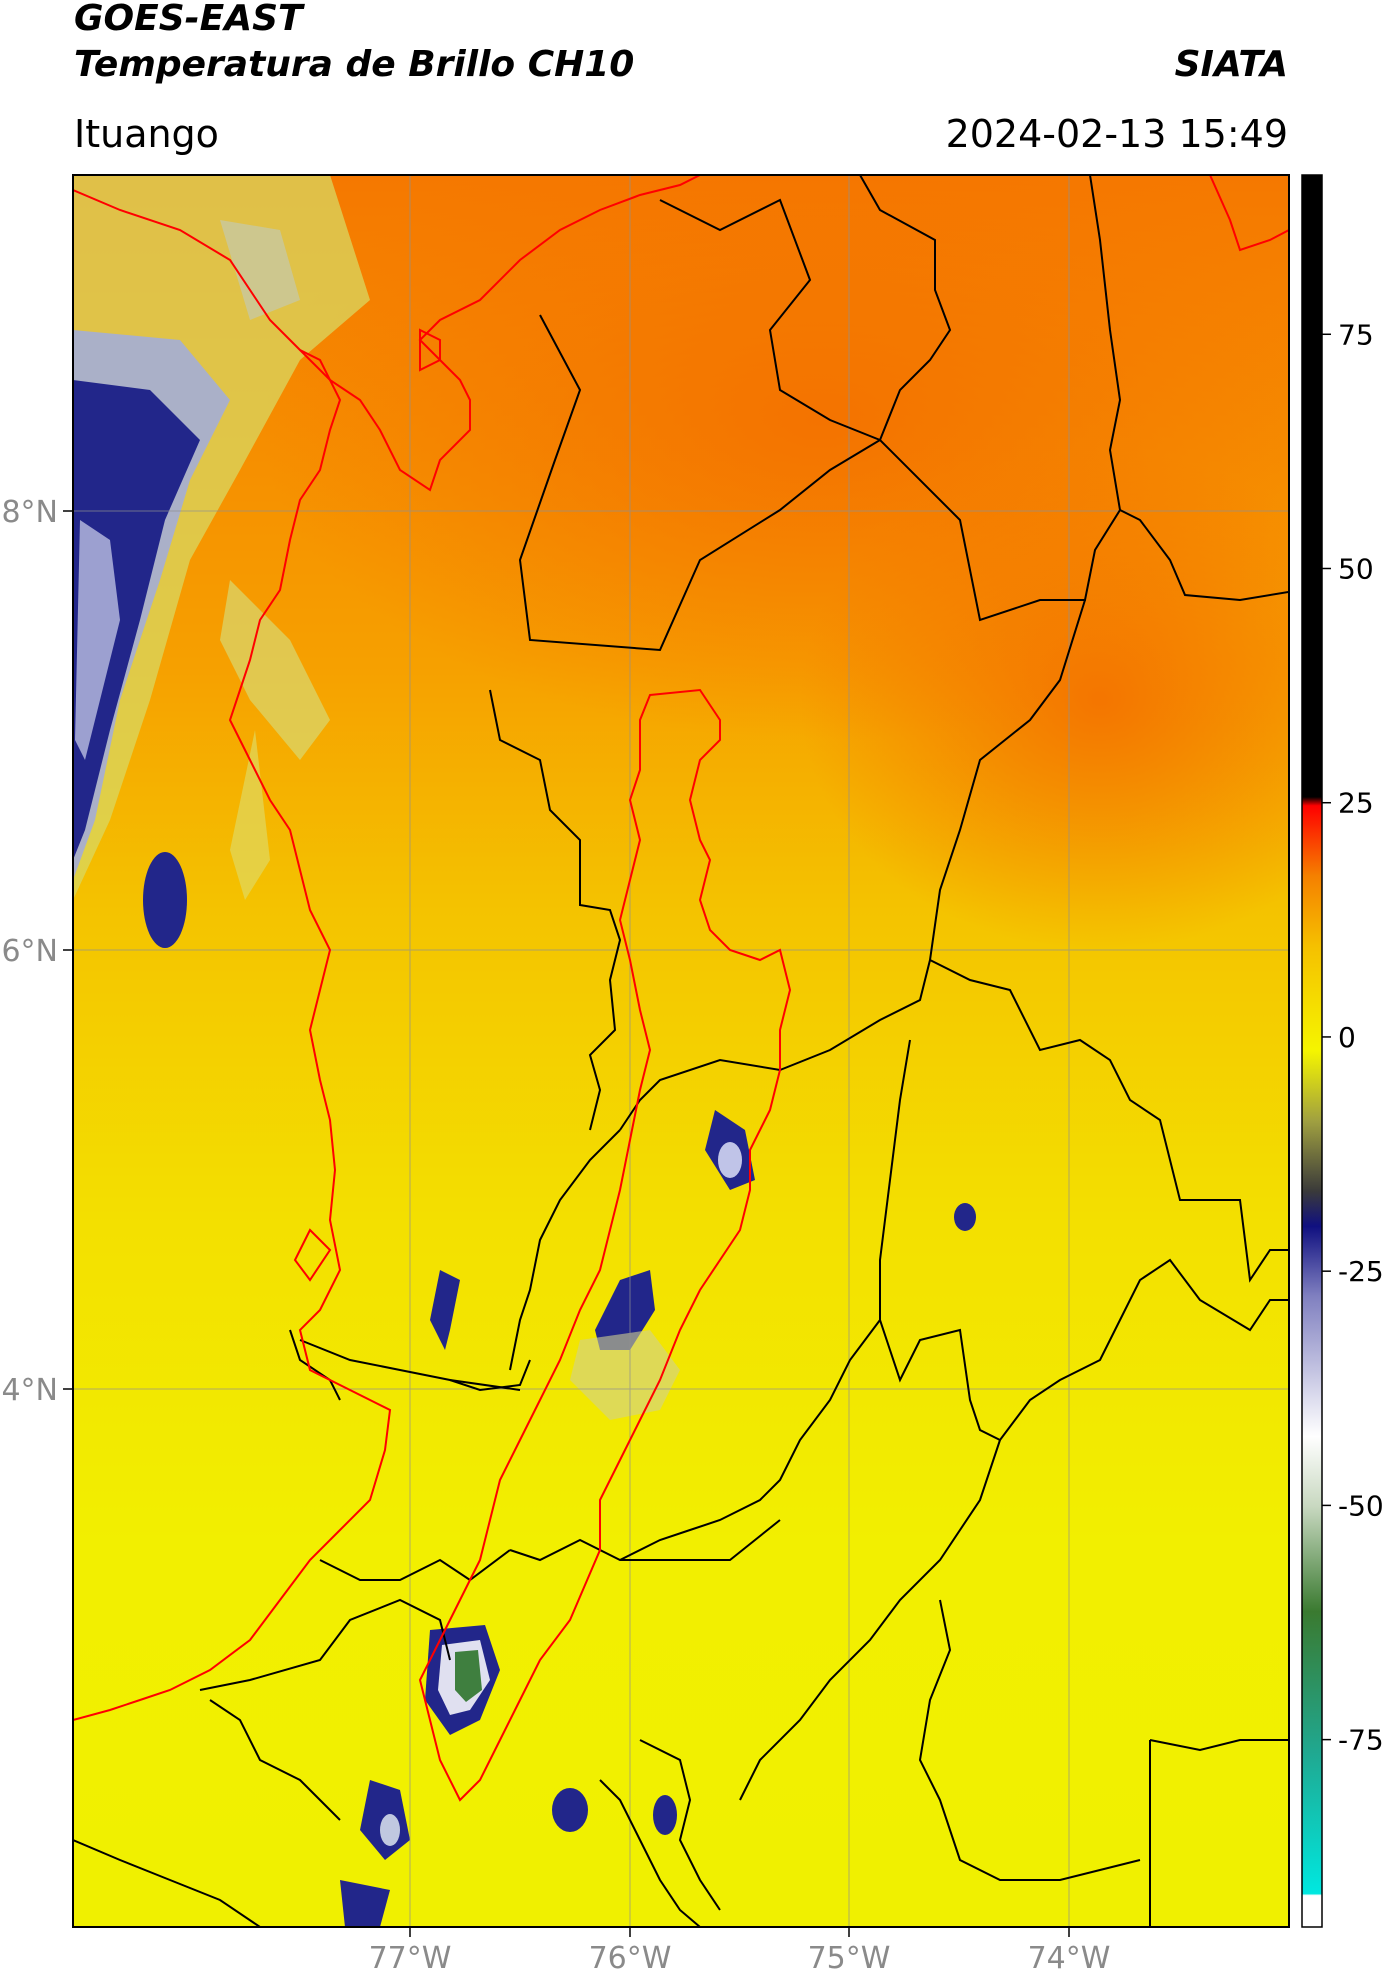 This screenshot has width=1384, height=1981. I want to click on cold-cloud-south, so click(508, 1776).